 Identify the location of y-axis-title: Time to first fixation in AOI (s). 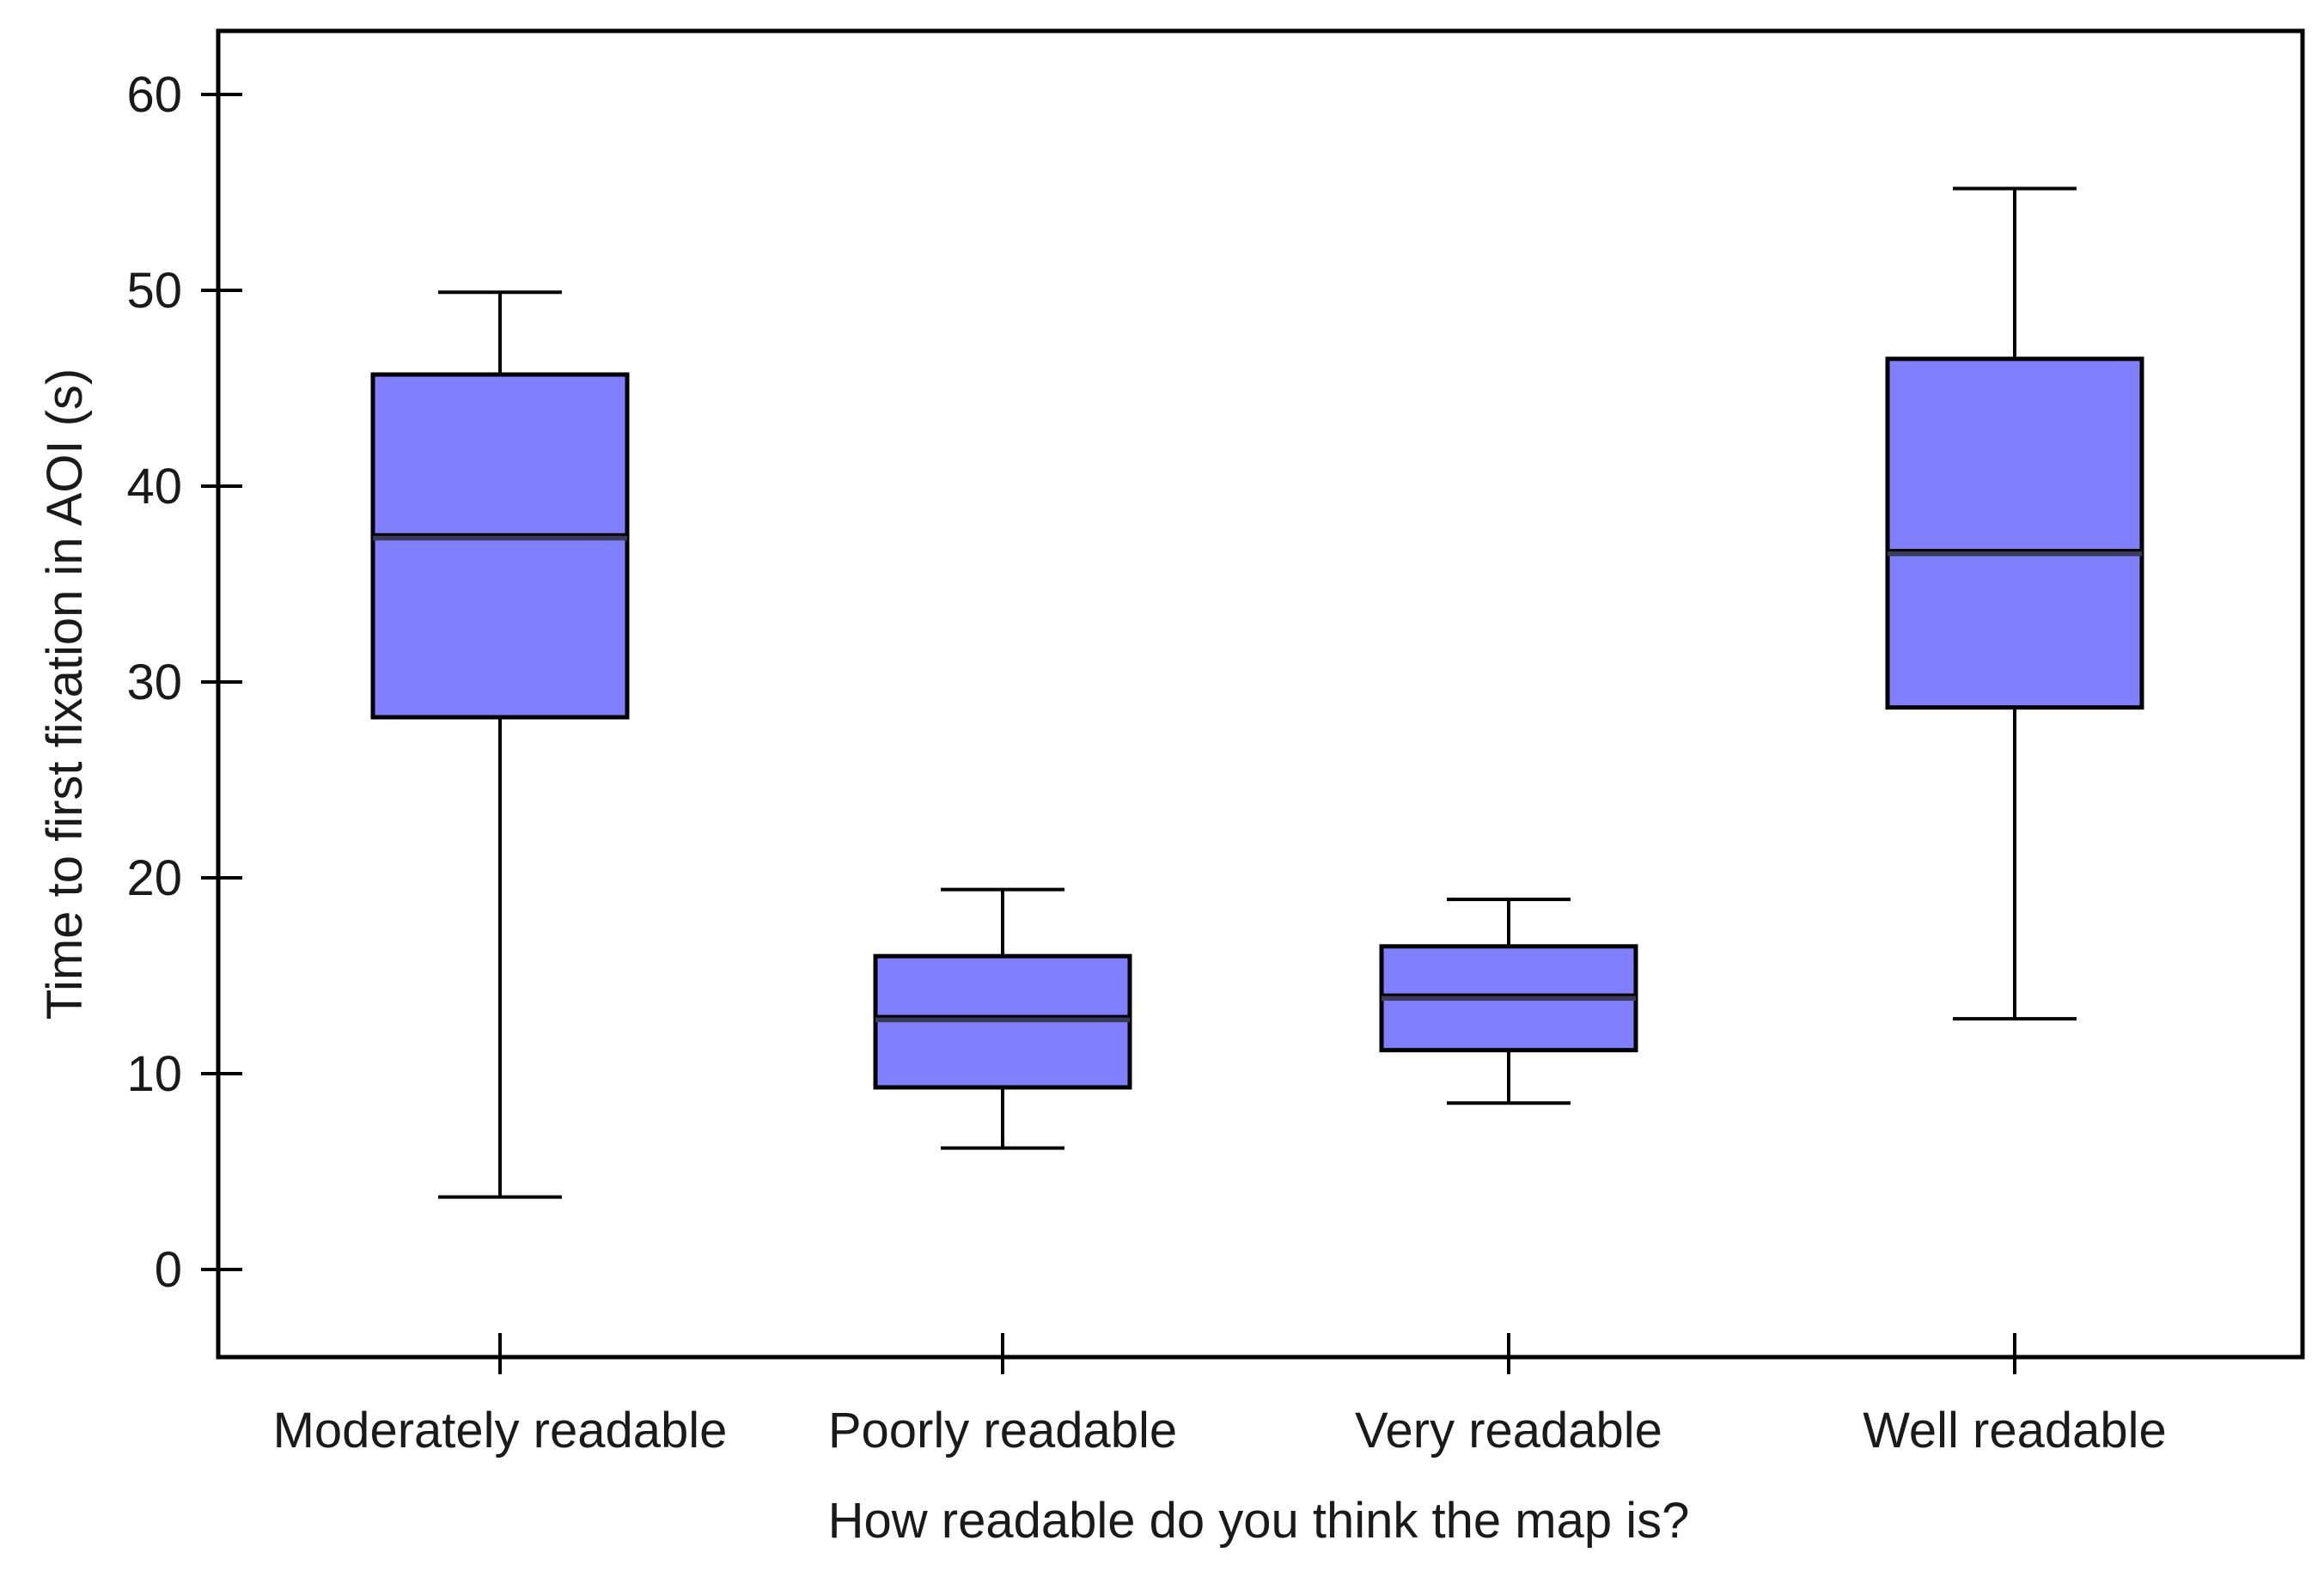
(65, 694).